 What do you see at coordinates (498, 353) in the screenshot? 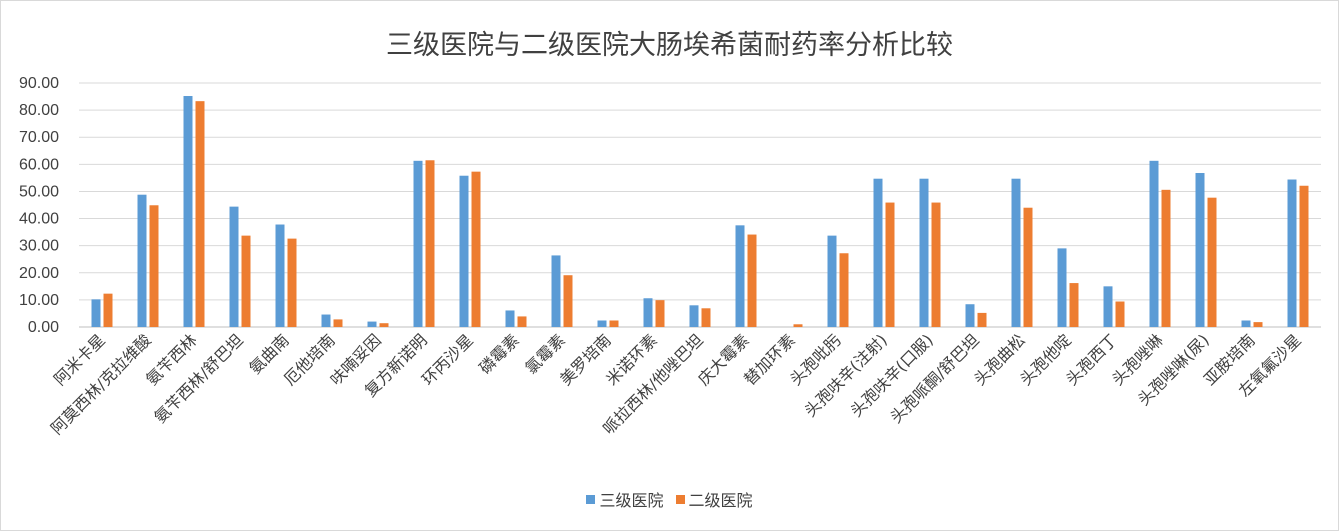
I see `x-tick-label: 磷霉素` at bounding box center [498, 353].